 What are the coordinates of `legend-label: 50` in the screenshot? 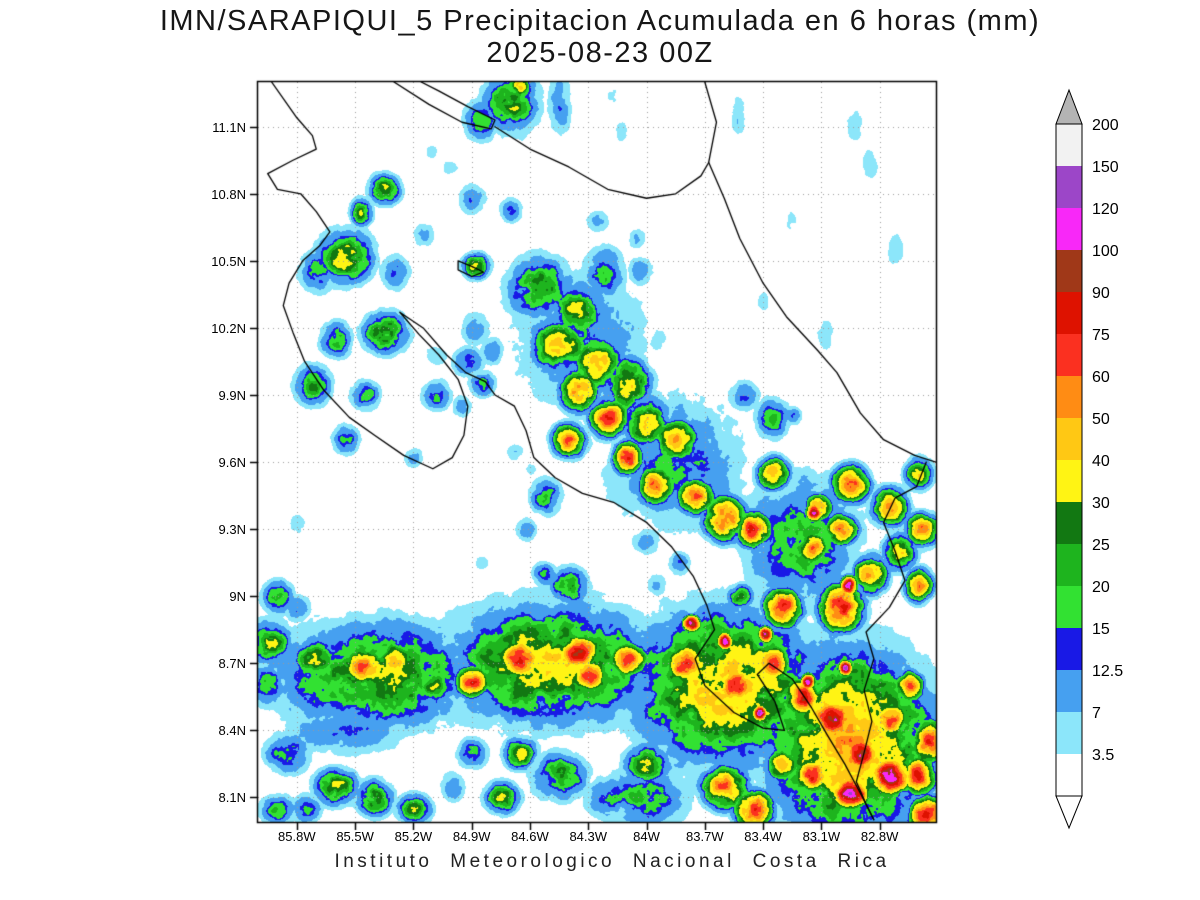 It's located at (1101, 419).